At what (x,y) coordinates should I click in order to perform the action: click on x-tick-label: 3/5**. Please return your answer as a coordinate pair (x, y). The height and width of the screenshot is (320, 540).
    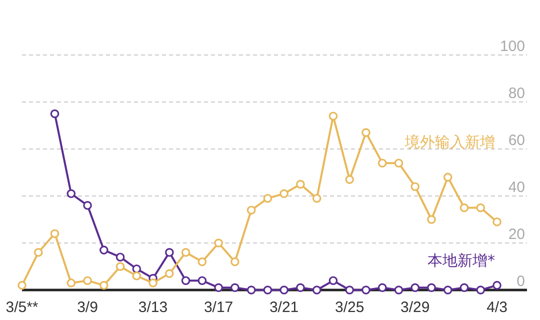
    Looking at the image, I should click on (22, 307).